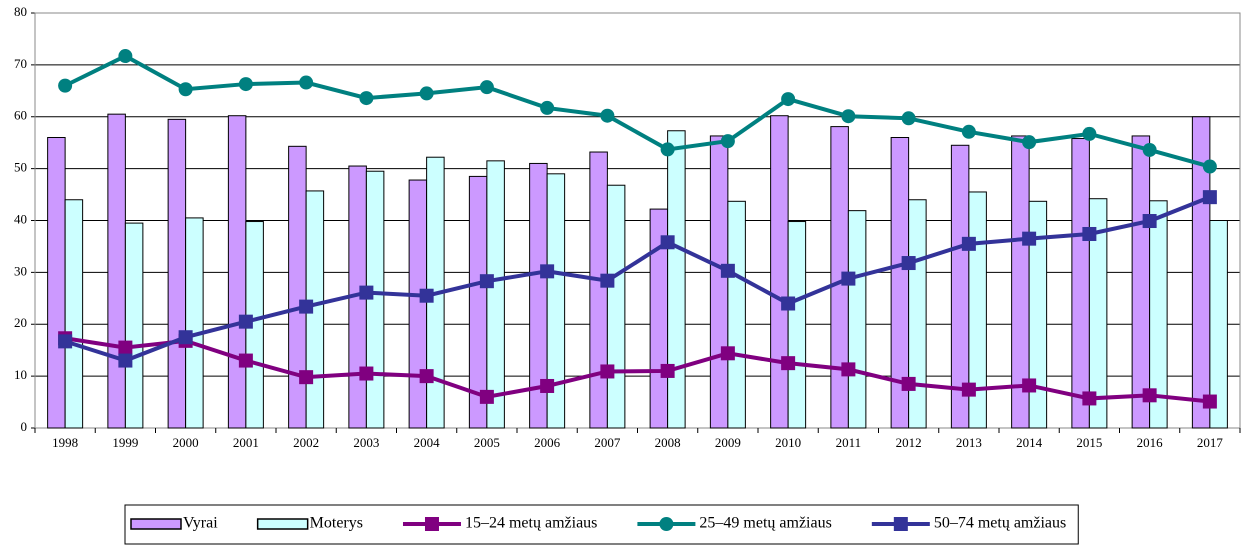 This screenshot has width=1246, height=545. Describe the element at coordinates (20, 63) in the screenshot. I see `y-tick-label: 70` at that location.